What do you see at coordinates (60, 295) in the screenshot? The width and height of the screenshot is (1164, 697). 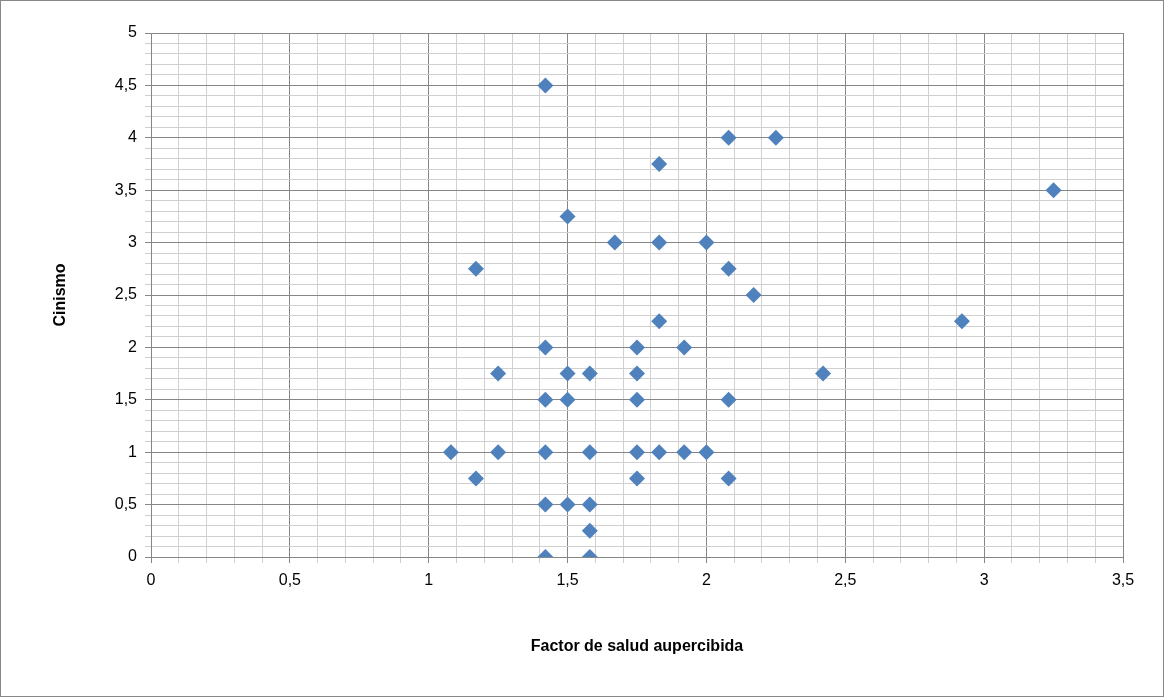 I see `y-axis-title: Cinismo` at bounding box center [60, 295].